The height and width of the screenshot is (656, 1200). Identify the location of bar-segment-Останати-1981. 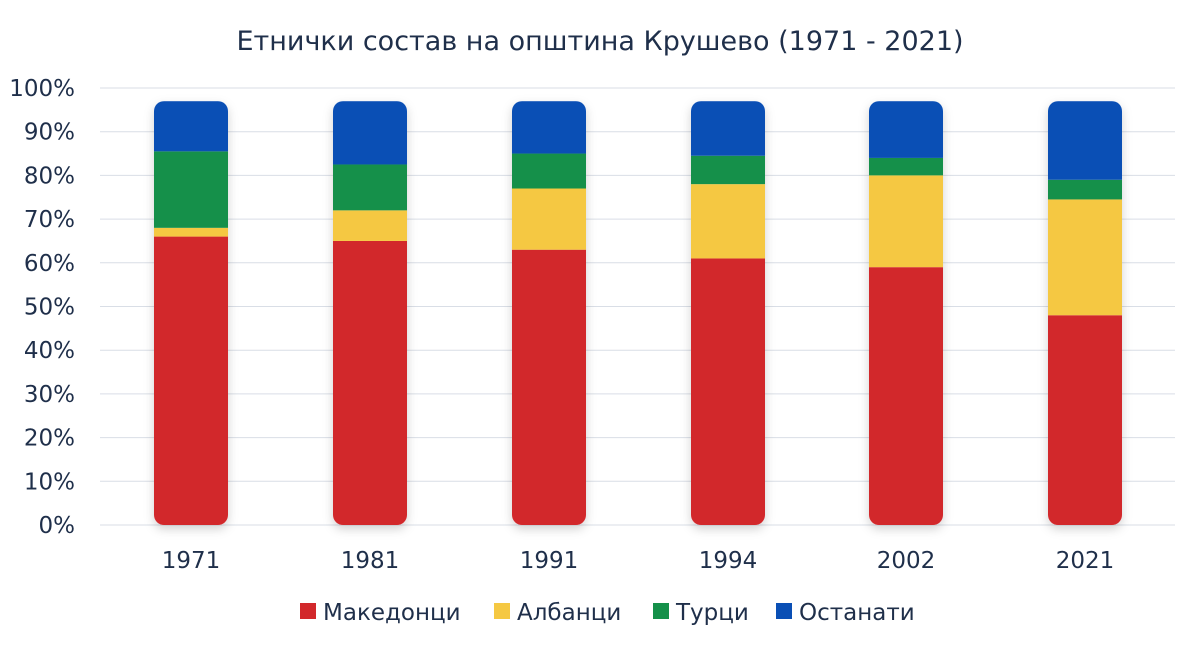
(370, 133).